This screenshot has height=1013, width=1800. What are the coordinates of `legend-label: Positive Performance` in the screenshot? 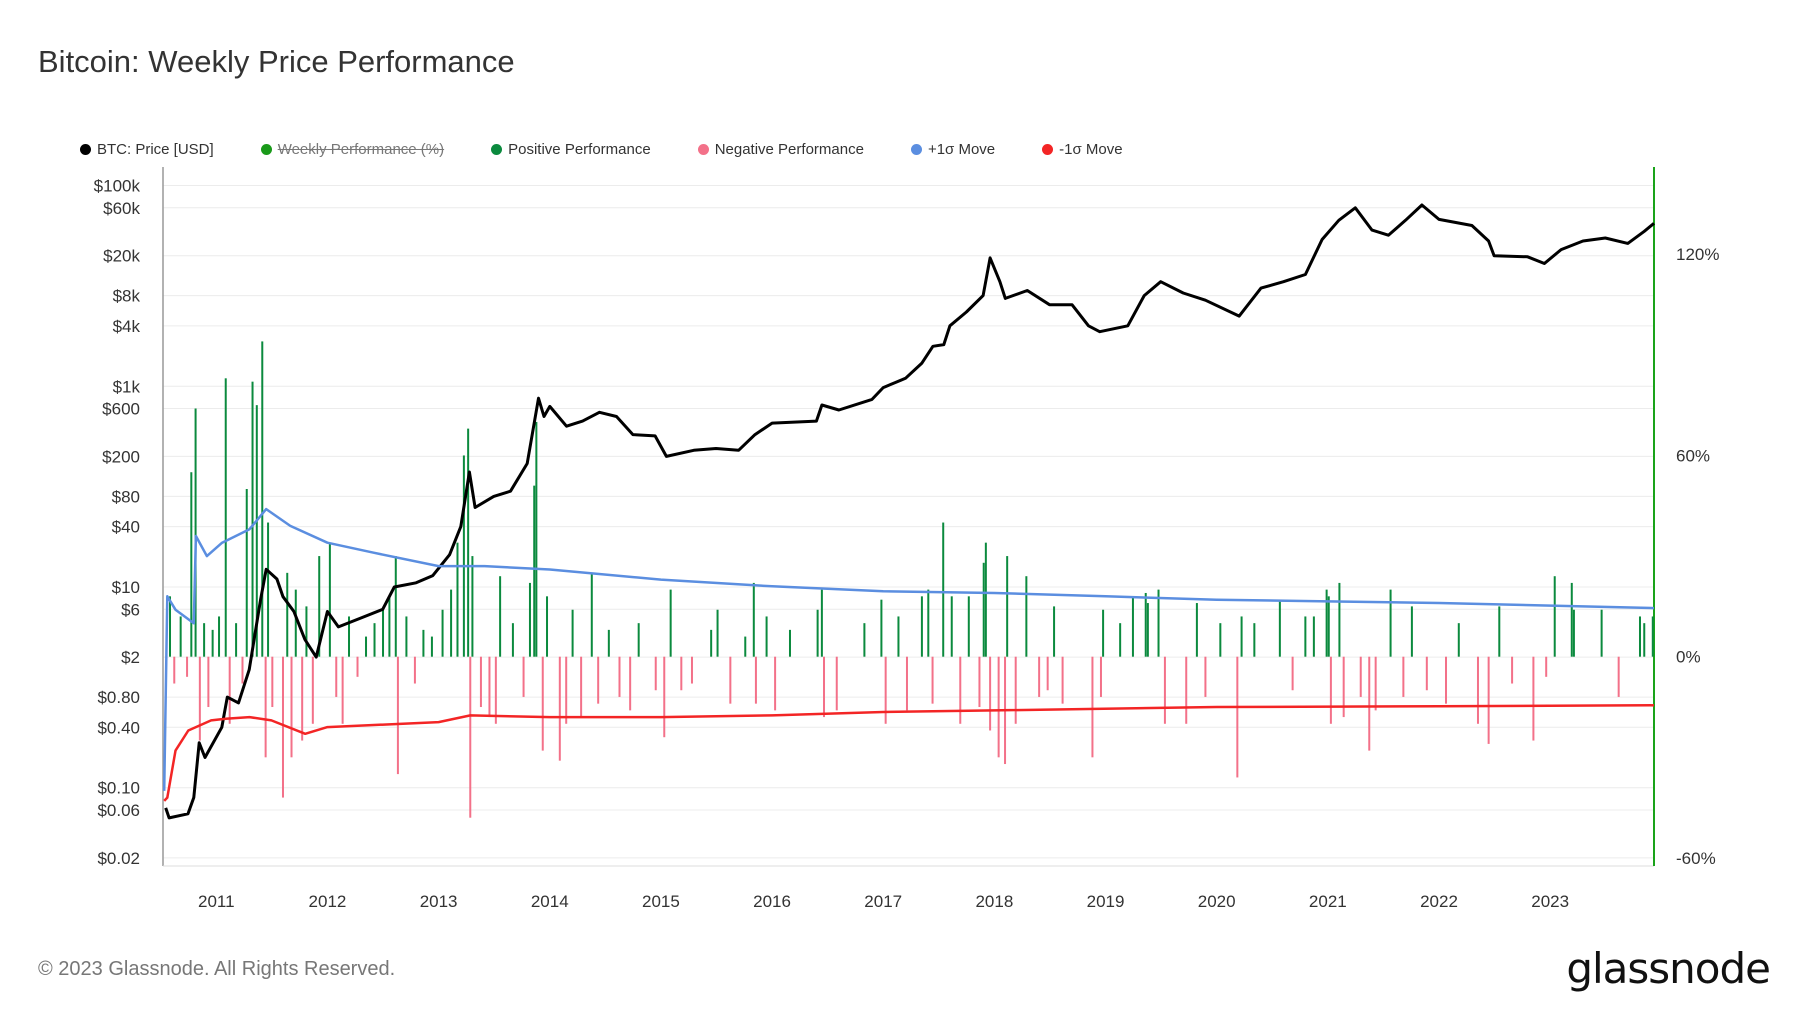 It's located at (579, 149).